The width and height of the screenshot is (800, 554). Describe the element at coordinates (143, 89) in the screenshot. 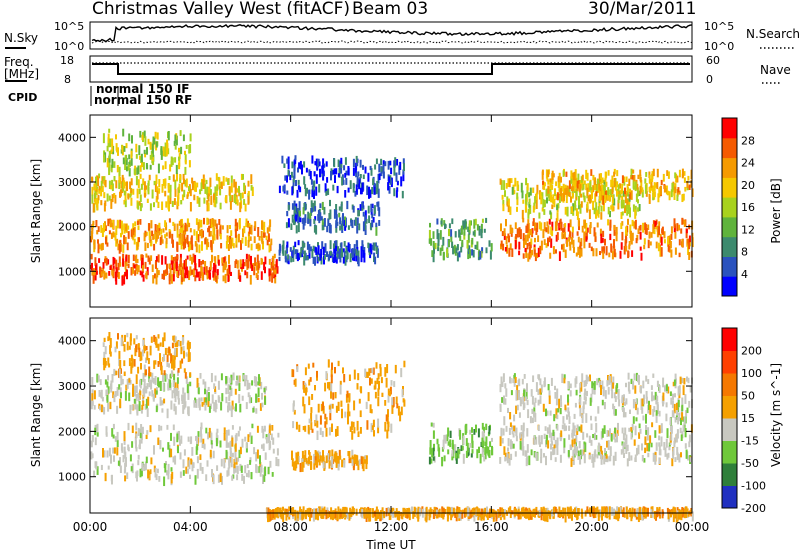

I see `cpid-text-if: normal 150 IF` at that location.